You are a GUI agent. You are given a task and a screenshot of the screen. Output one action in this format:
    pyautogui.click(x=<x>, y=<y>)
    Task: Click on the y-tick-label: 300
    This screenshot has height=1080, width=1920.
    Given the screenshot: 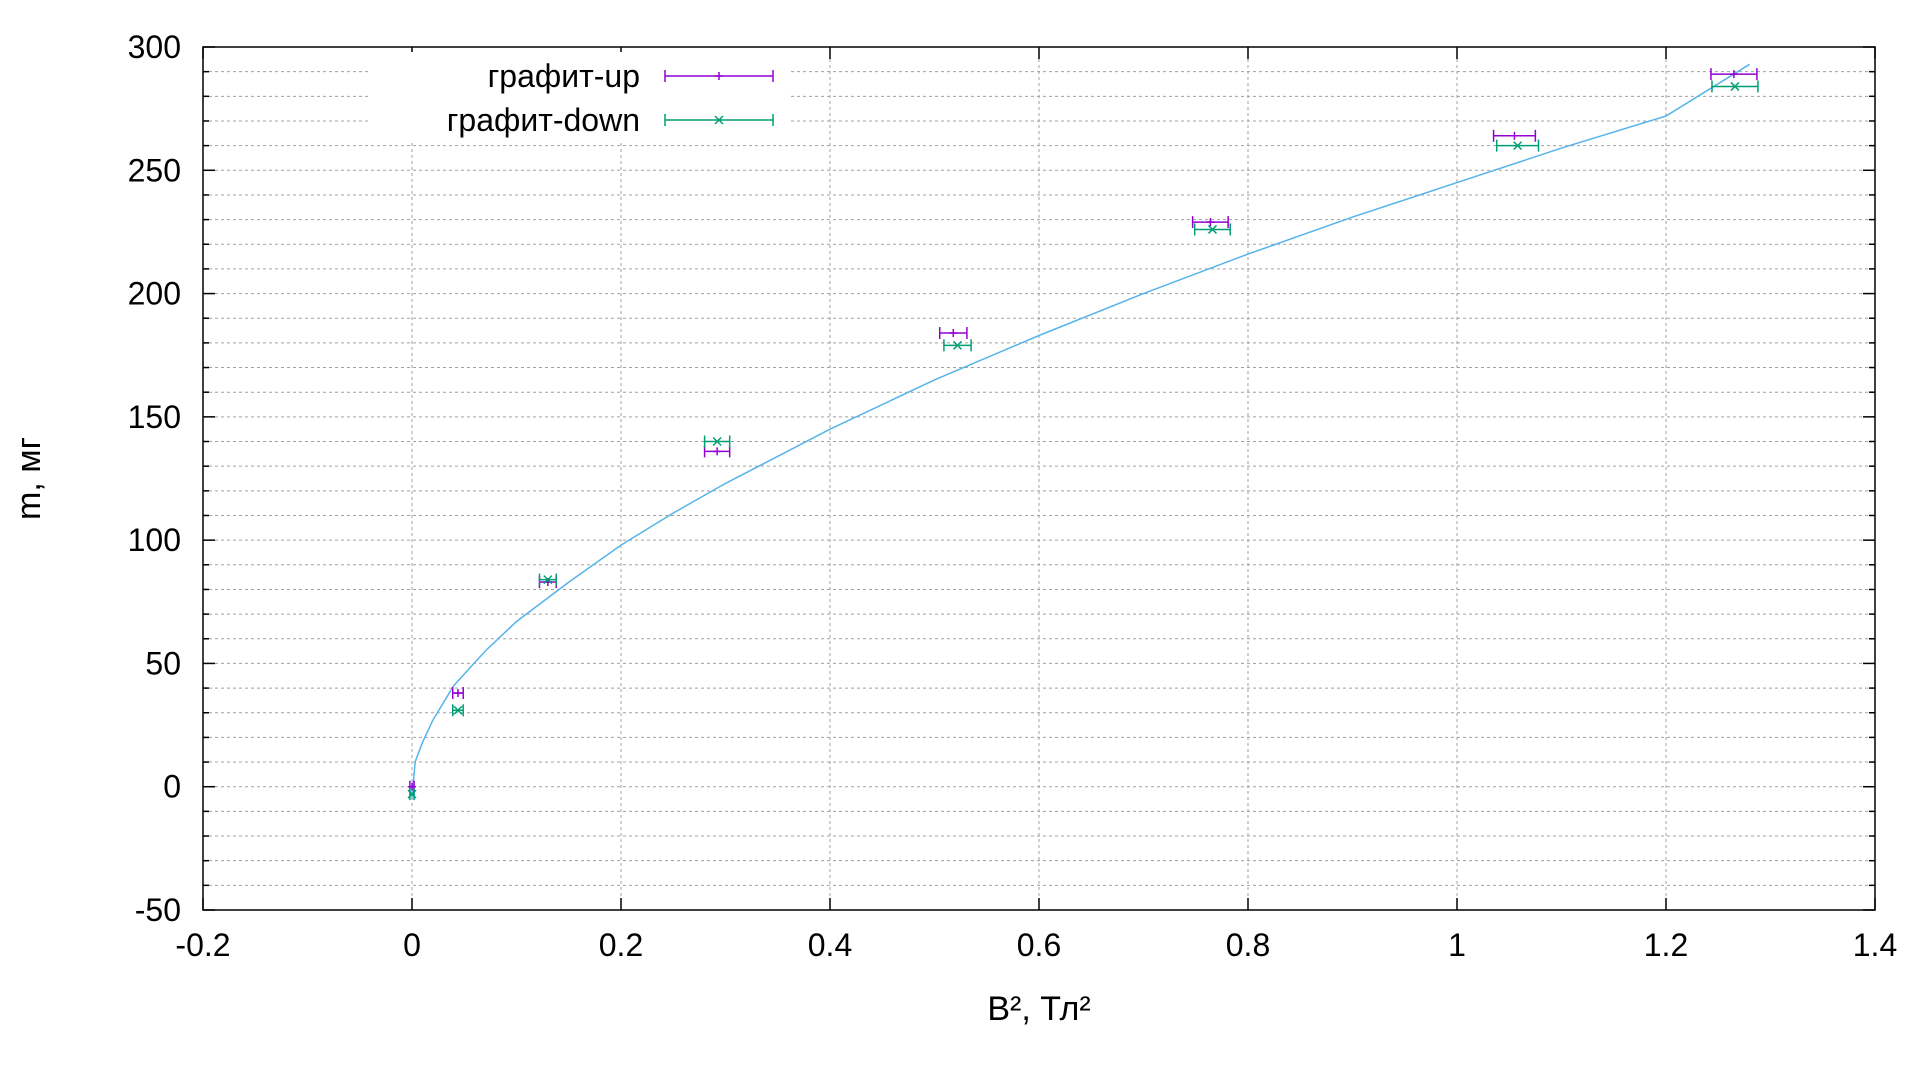 What is the action you would take?
    pyautogui.click(x=154, y=47)
    